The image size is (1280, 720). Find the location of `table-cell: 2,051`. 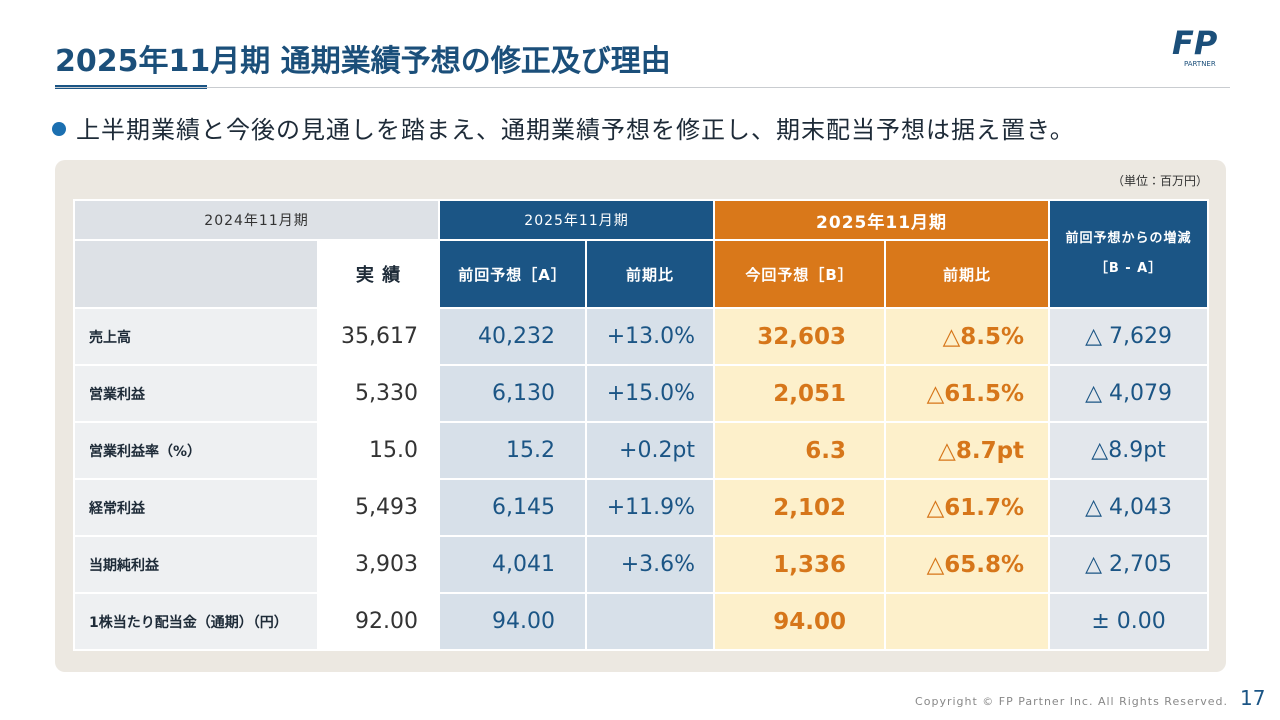

table-cell: 2,051 is located at coordinates (800, 393).